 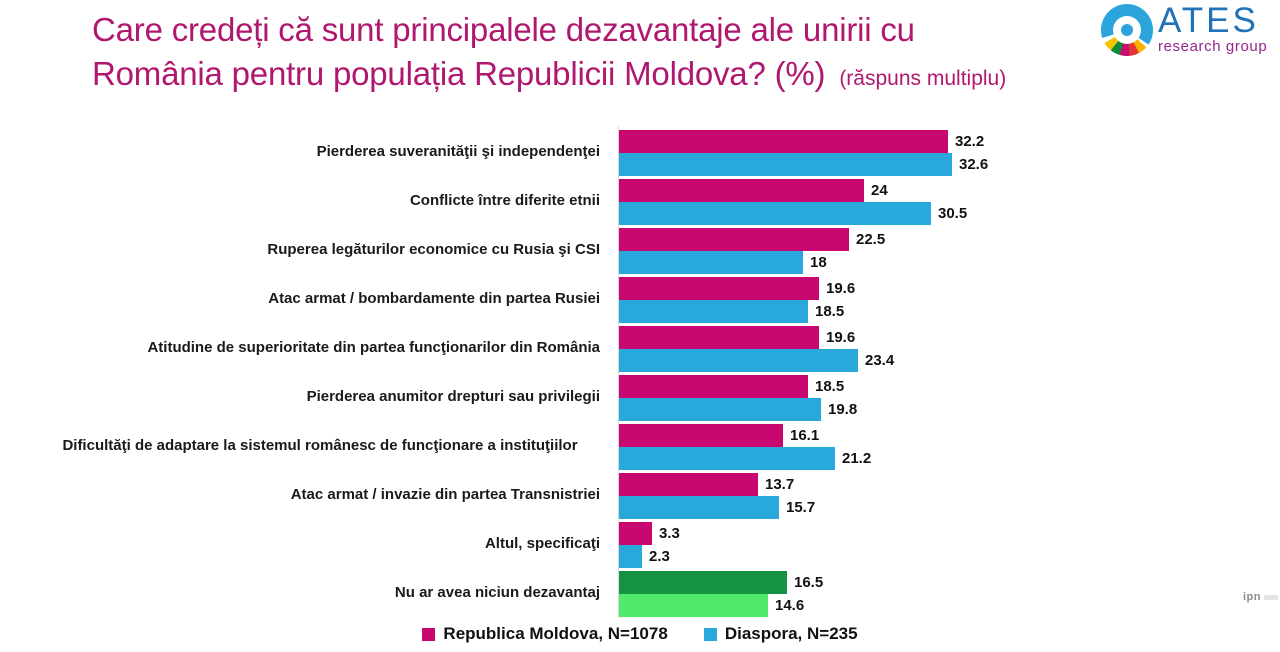 I want to click on bar-group: 32.2 32.6, so click(x=803, y=152).